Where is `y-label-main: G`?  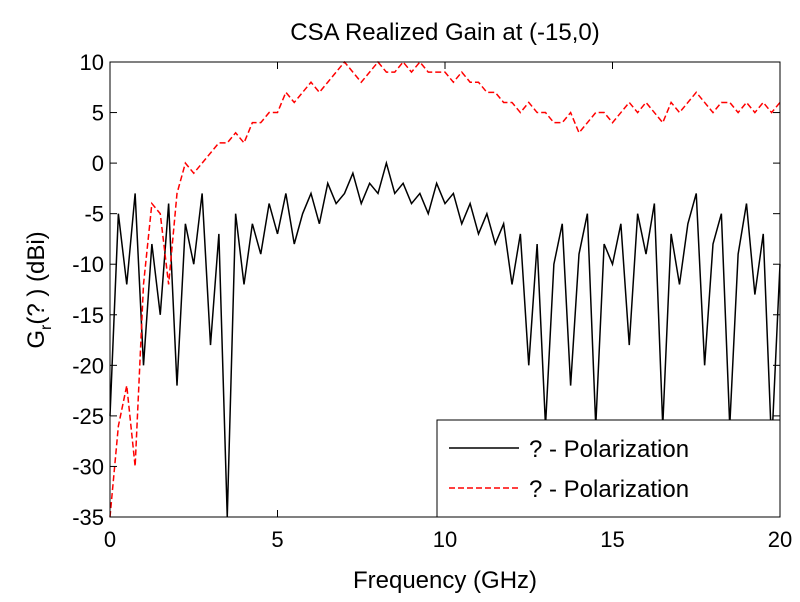 y-label-main: G is located at coordinates (36, 339).